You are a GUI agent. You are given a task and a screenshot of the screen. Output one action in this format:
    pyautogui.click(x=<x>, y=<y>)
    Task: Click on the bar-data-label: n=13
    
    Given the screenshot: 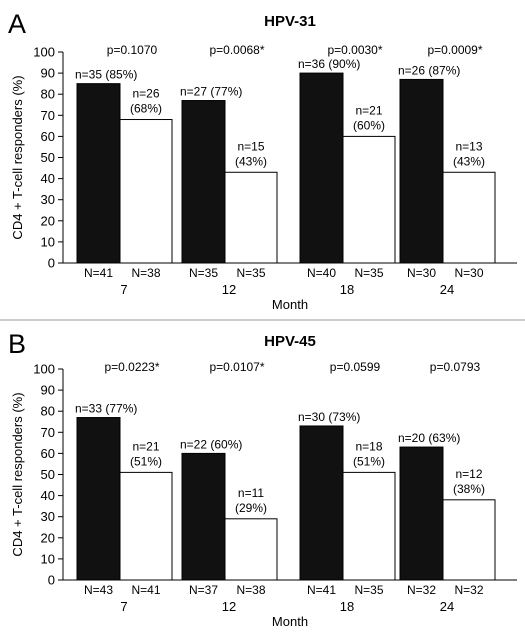 What is the action you would take?
    pyautogui.click(x=468, y=146)
    